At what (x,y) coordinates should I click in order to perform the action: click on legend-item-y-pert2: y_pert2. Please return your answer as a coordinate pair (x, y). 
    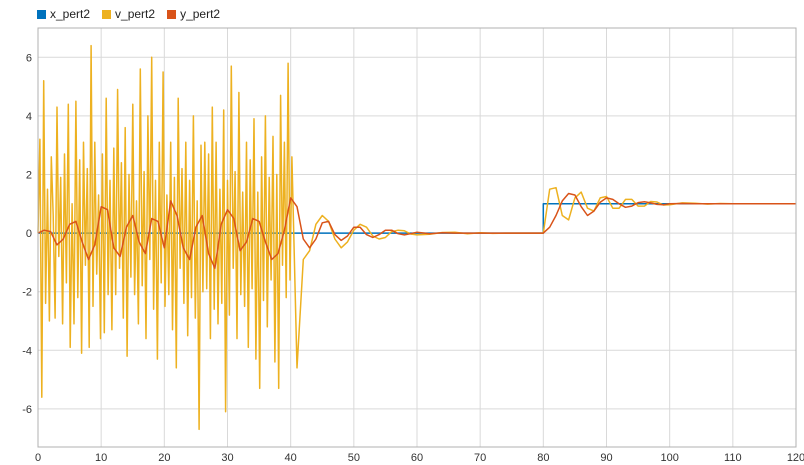
    Looking at the image, I should click on (193, 14).